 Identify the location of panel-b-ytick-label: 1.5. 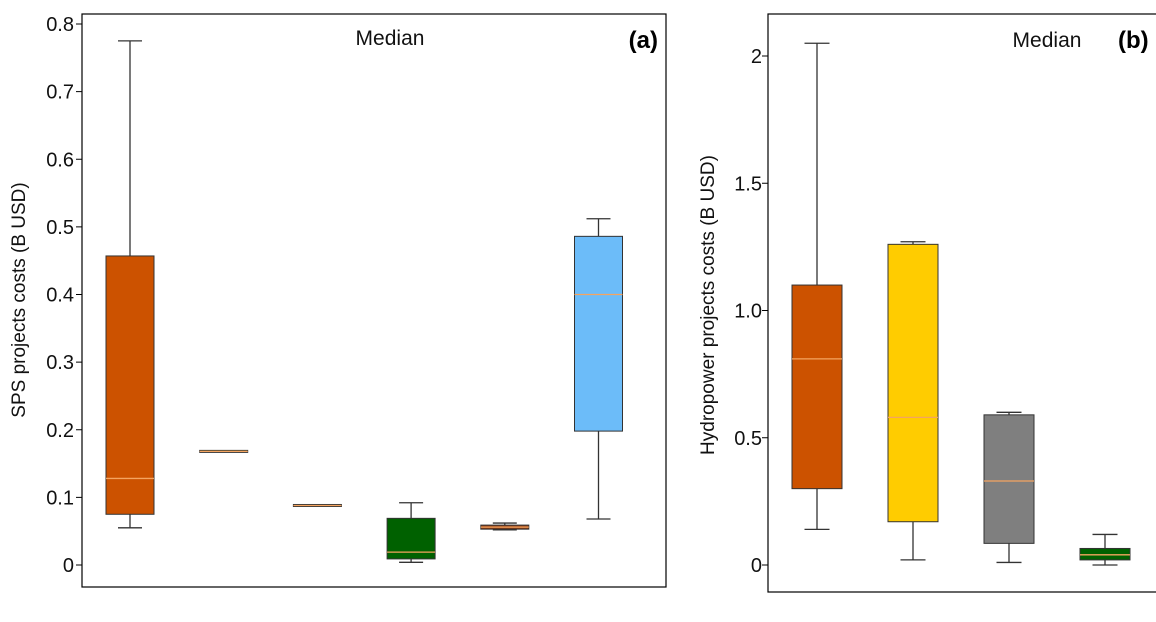
(748, 184).